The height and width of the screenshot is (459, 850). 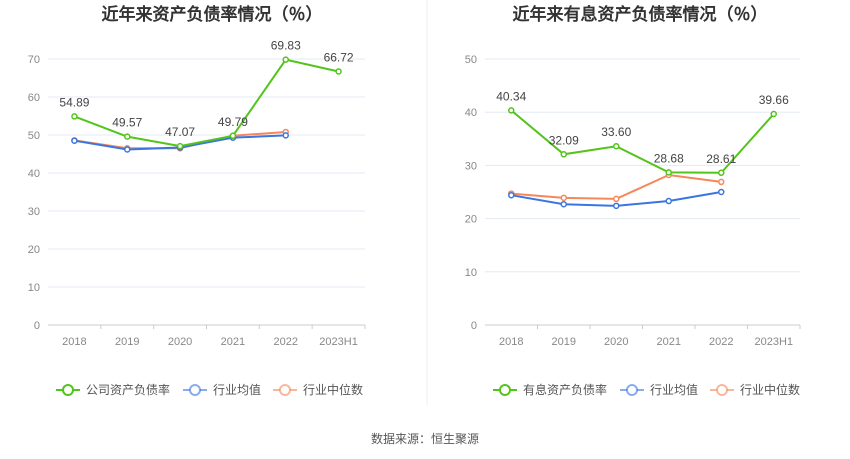 I want to click on data-label: 28.61, so click(x=721, y=159).